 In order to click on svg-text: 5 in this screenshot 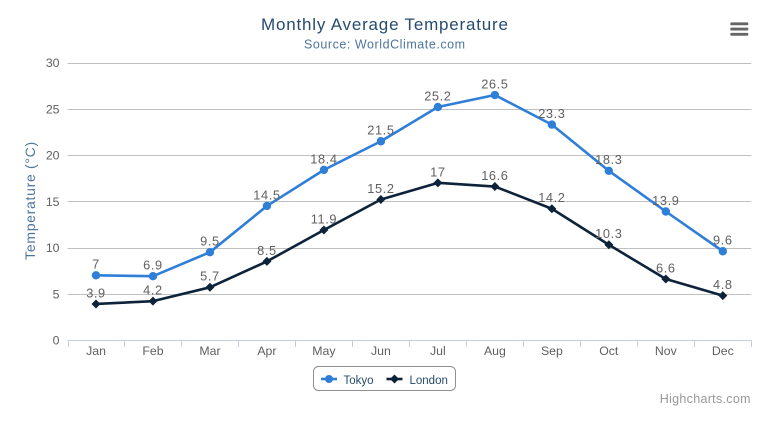, I will do `click(56, 294)`.